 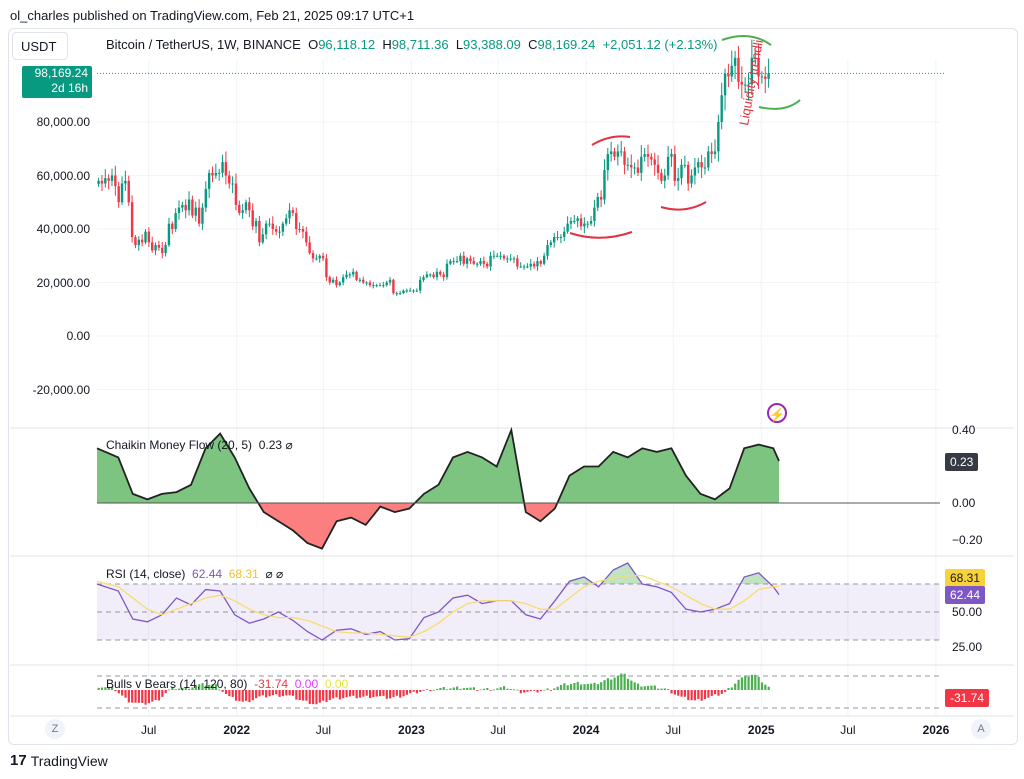 What do you see at coordinates (61, 389) in the screenshot?
I see `price-axis-label: -20,000.00` at bounding box center [61, 389].